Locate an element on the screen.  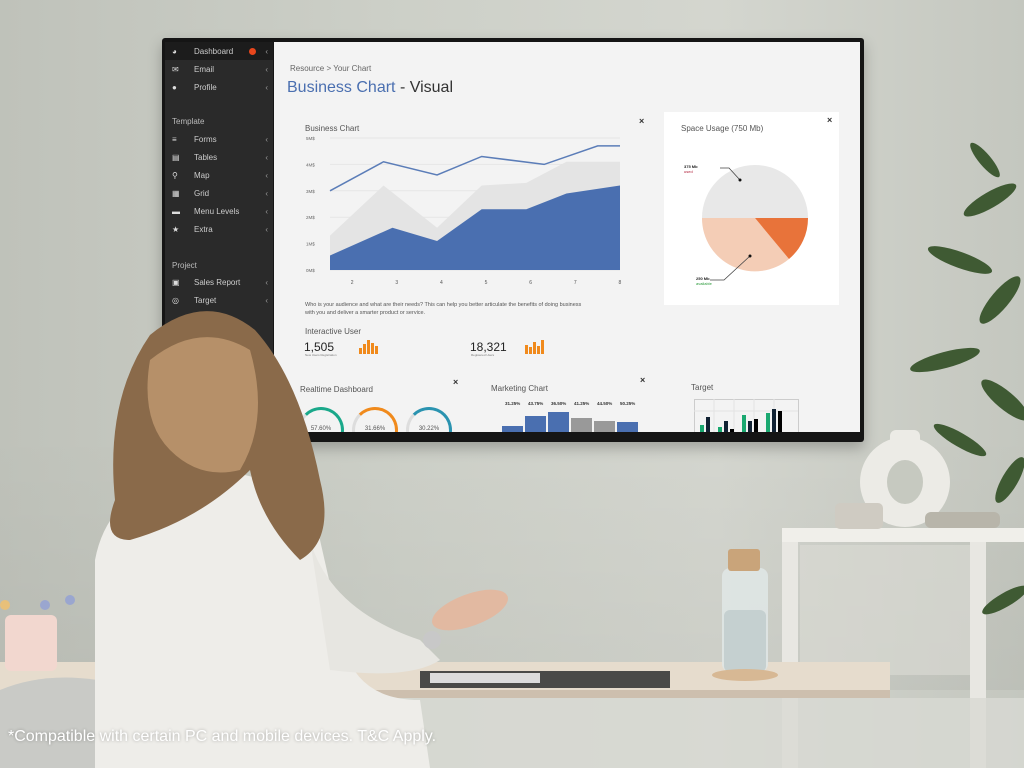
available-label: available is located at coordinates (704, 283).